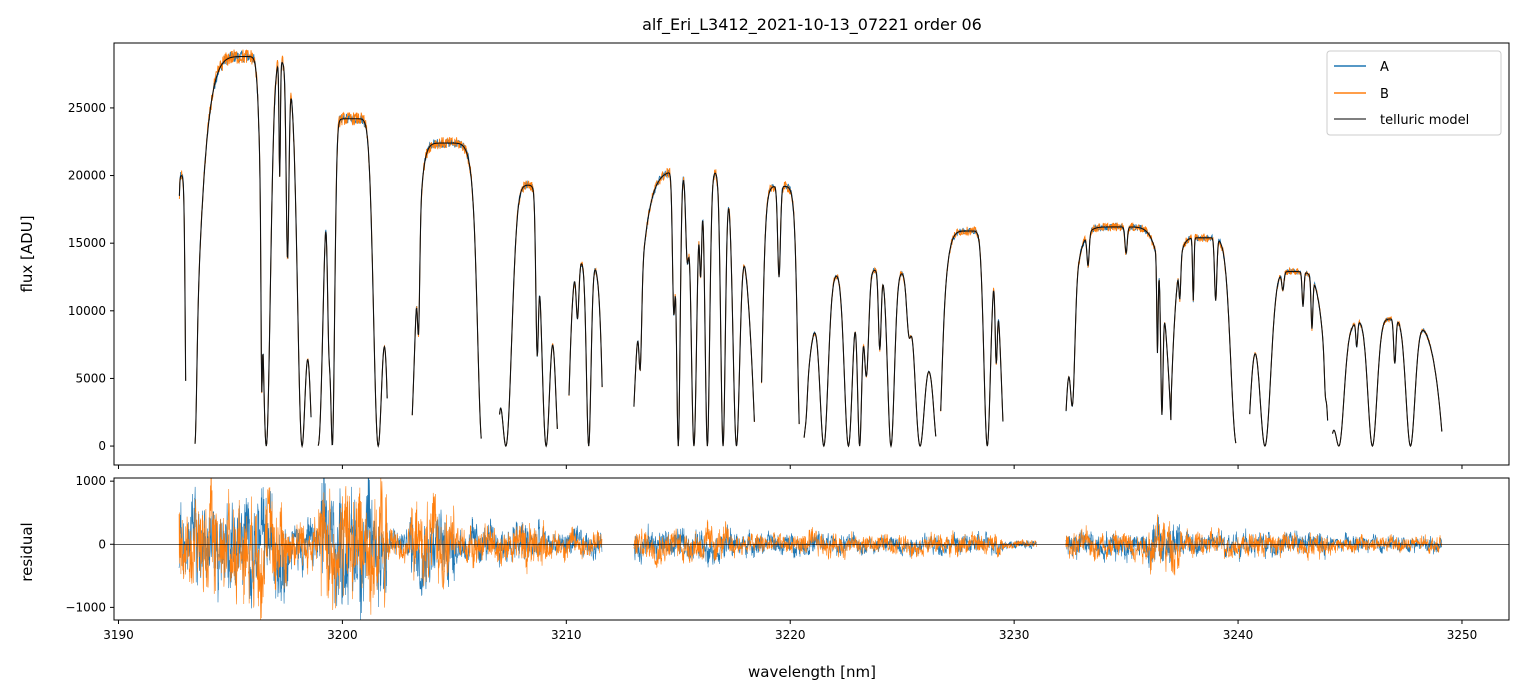 The width and height of the screenshot is (1523, 696). I want to click on legend: A B telluric model, so click(1414, 93).